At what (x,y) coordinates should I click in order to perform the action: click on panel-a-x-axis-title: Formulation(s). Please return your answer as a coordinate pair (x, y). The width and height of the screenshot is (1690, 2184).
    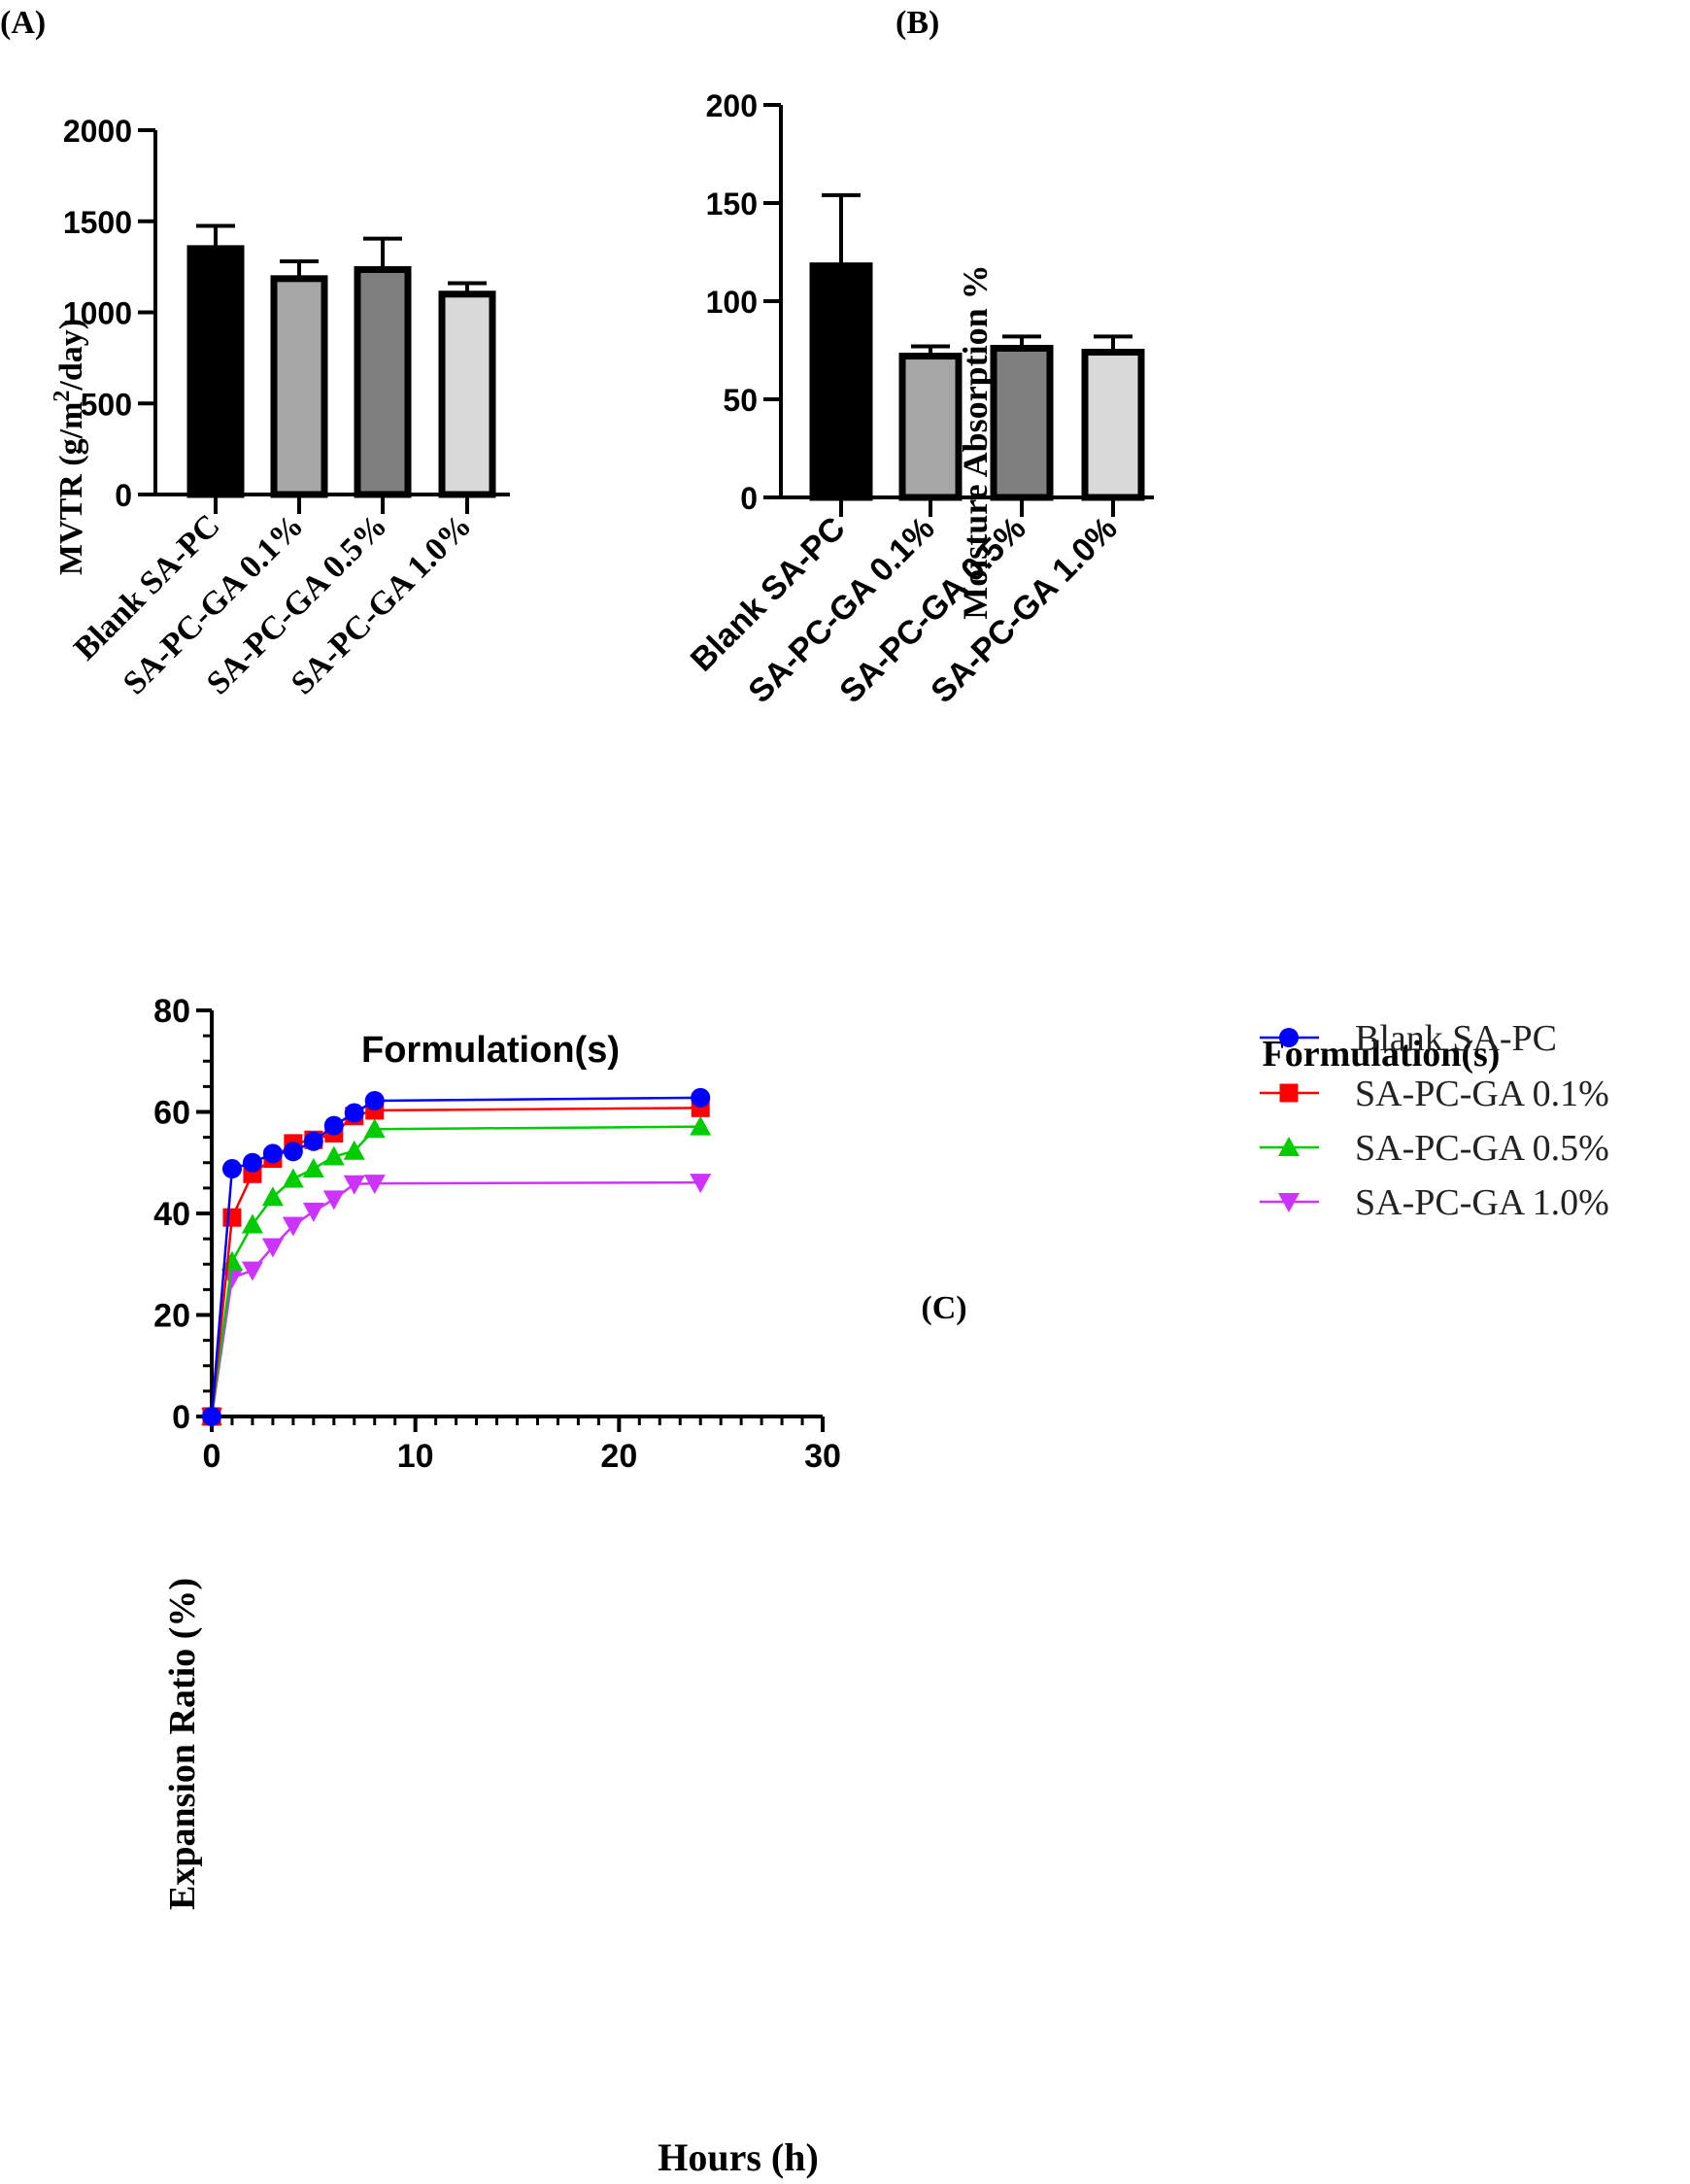
    Looking at the image, I should click on (490, 1050).